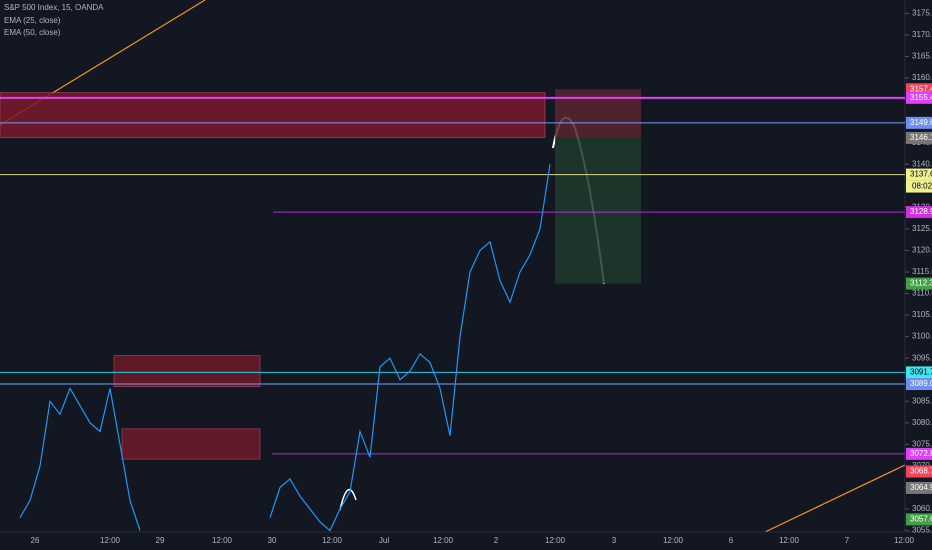 The height and width of the screenshot is (550, 932). What do you see at coordinates (922, 336) in the screenshot?
I see `y-tick-label: 3100.0` at bounding box center [922, 336].